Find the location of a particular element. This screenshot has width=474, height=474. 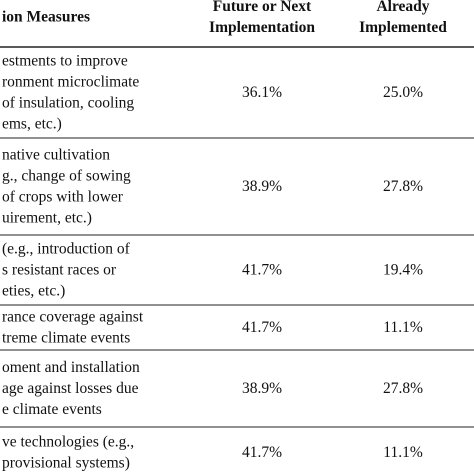

measure-cell: estments to improve is located at coordinates (65, 61).